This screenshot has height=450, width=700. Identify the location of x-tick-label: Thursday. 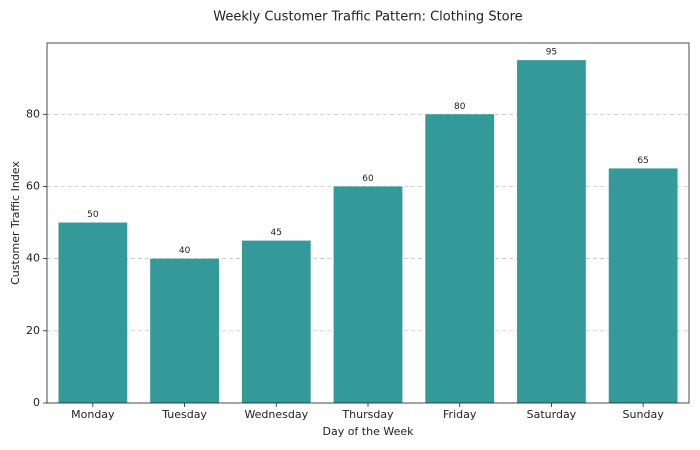
(367, 414).